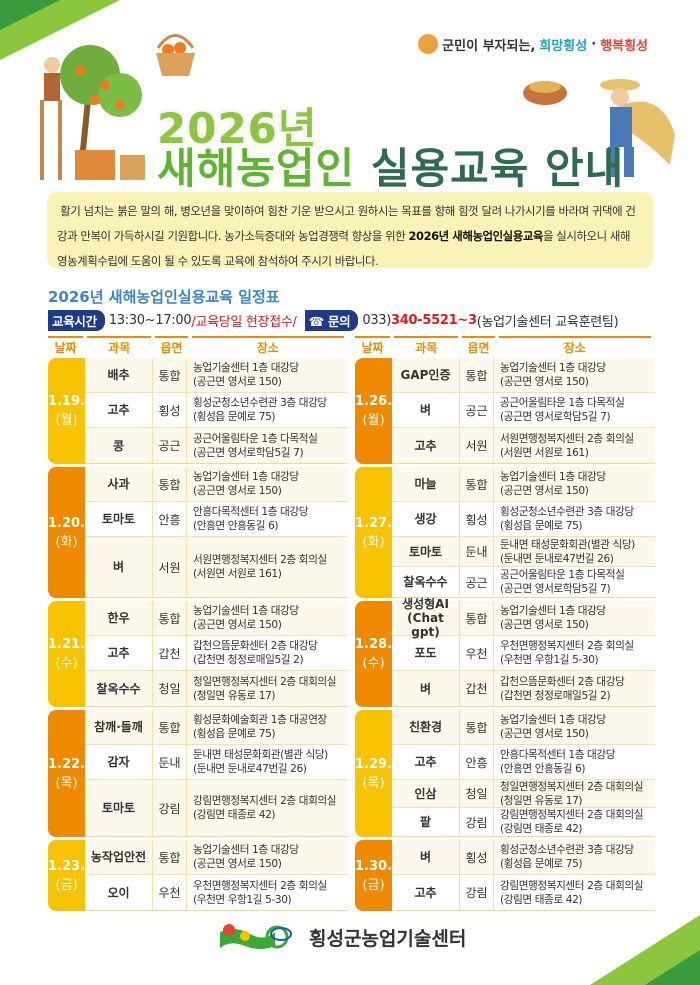 The image size is (700, 985). Describe the element at coordinates (236, 526) in the screenshot. I see `place-address: (안흥면 안흥동길 6)` at that location.